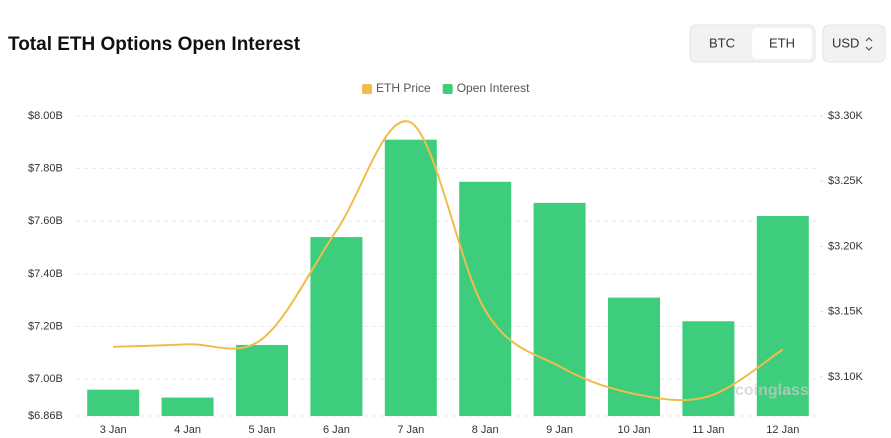 This screenshot has width=891, height=438. I want to click on y2-tick-label: $3.15K, so click(846, 312).